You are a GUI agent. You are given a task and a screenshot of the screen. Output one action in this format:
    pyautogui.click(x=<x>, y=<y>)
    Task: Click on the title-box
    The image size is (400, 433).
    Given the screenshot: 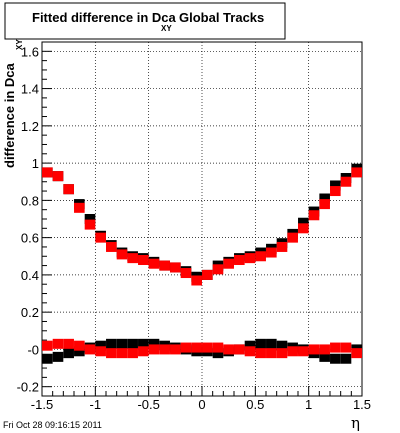 What is the action you would take?
    pyautogui.click(x=145, y=21)
    